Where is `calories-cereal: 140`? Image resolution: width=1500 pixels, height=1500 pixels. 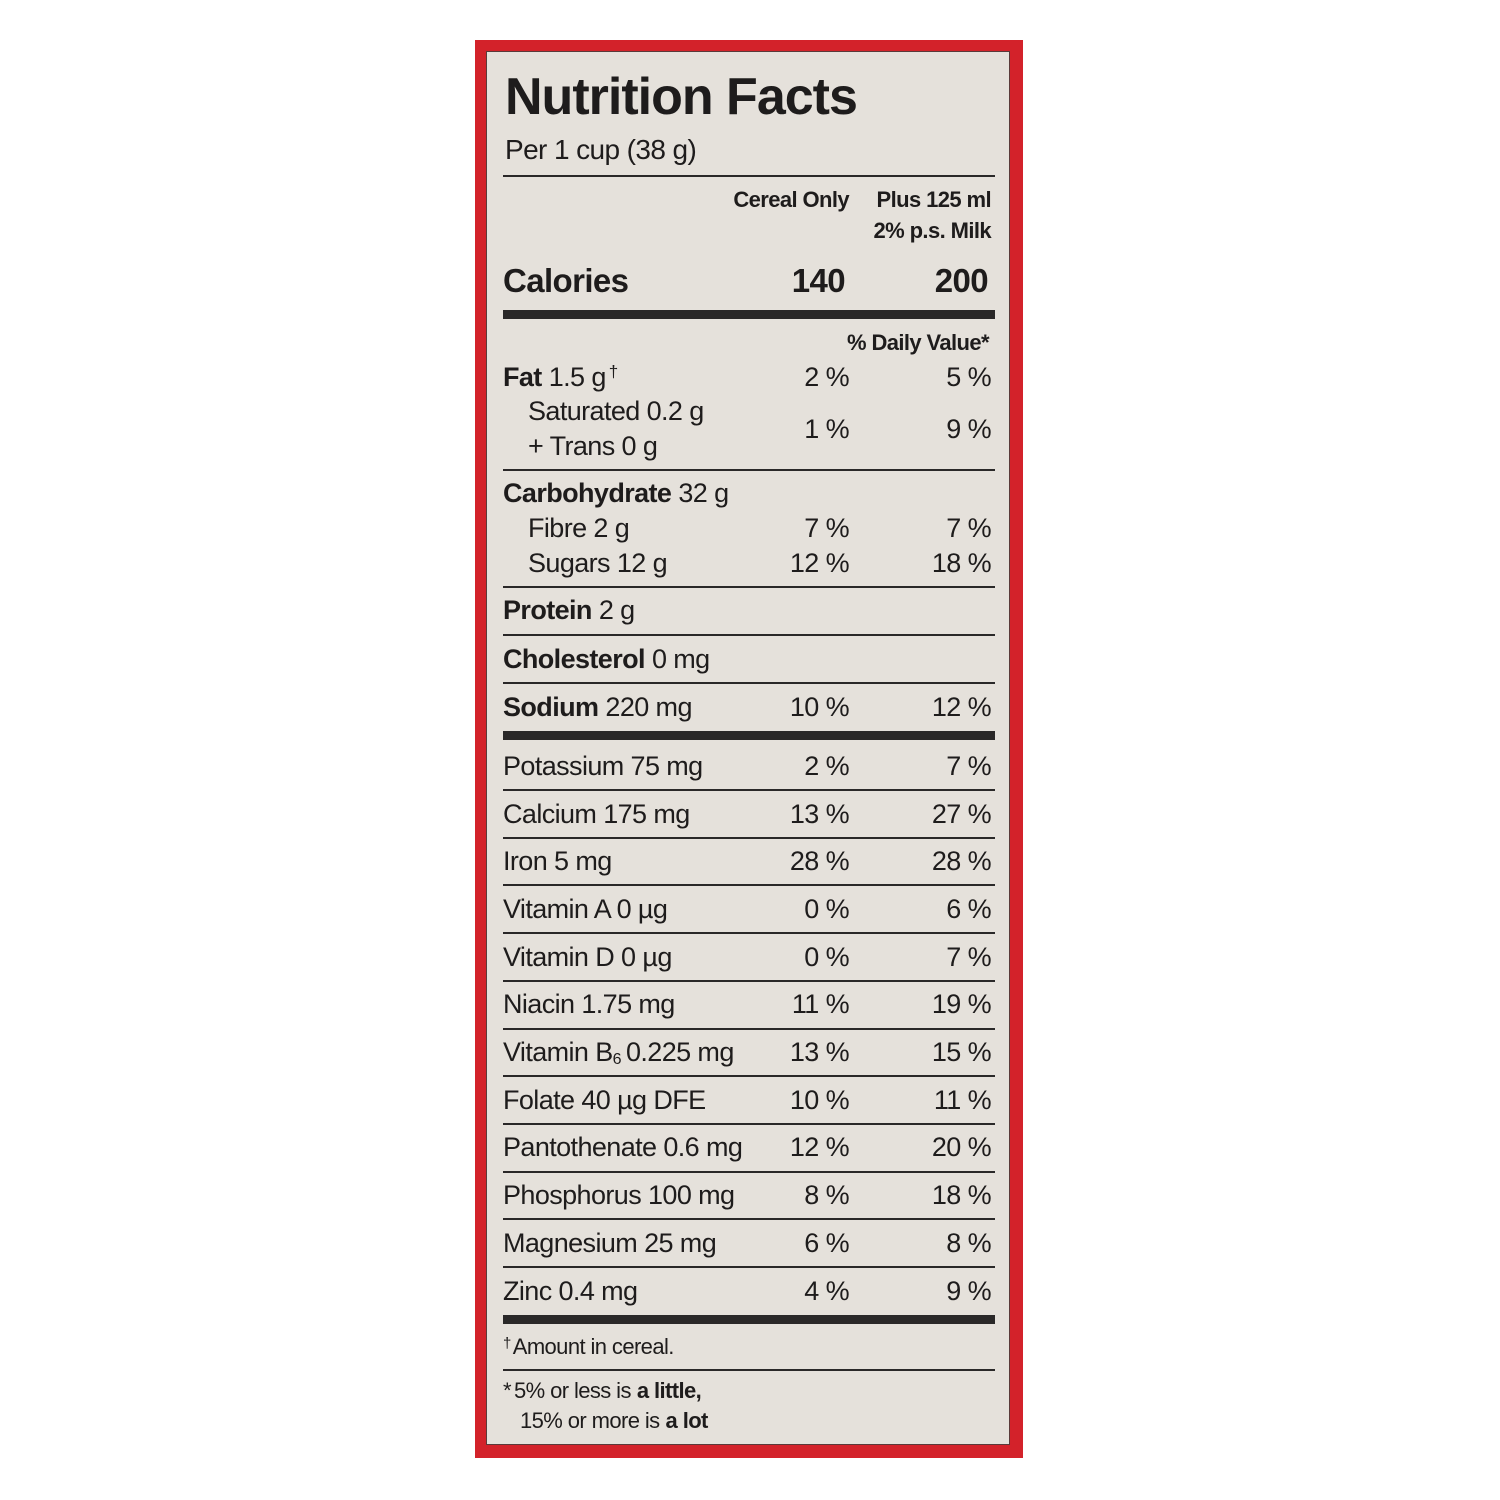 calories-cereal: 140 is located at coordinates (818, 281).